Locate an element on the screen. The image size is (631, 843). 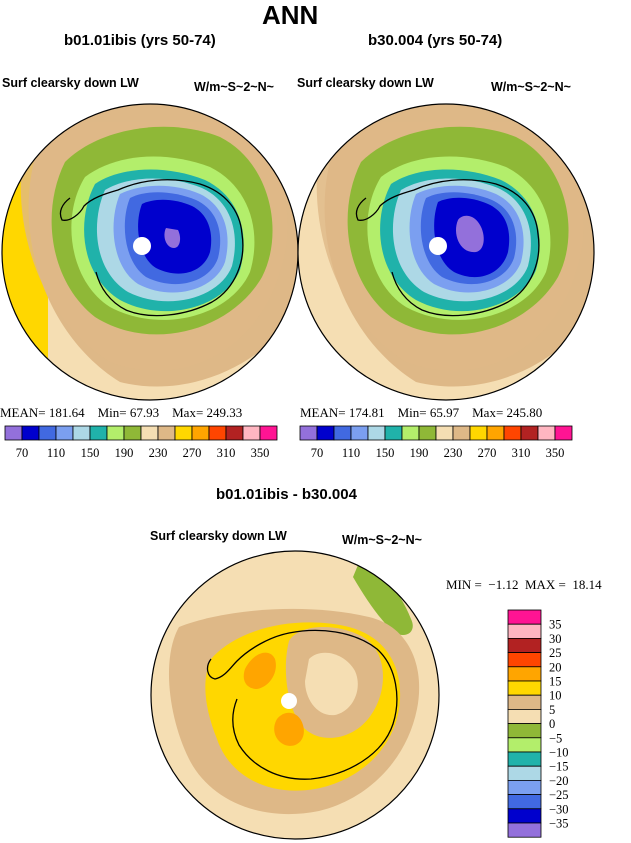
colorbar-tick-label: 10 is located at coordinates (555, 696).